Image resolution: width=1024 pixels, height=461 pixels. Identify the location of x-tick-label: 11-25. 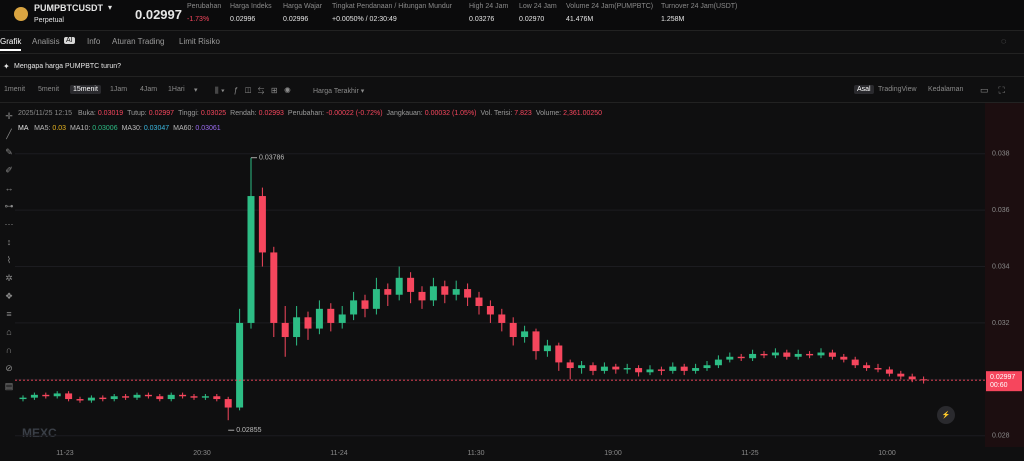
(749, 453).